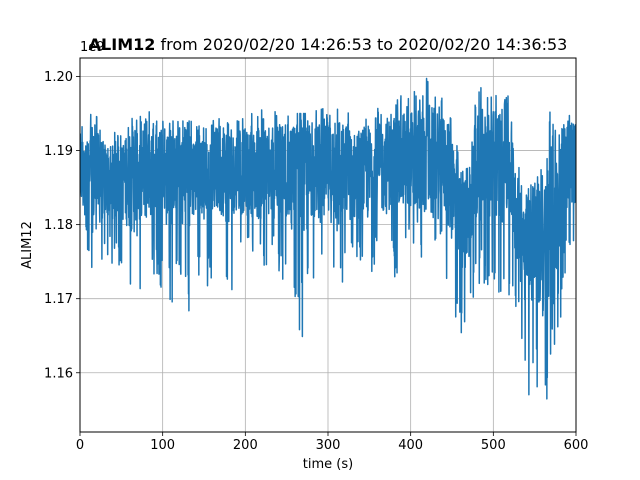  I want to click on x-tick-label: 600, so click(576, 445).